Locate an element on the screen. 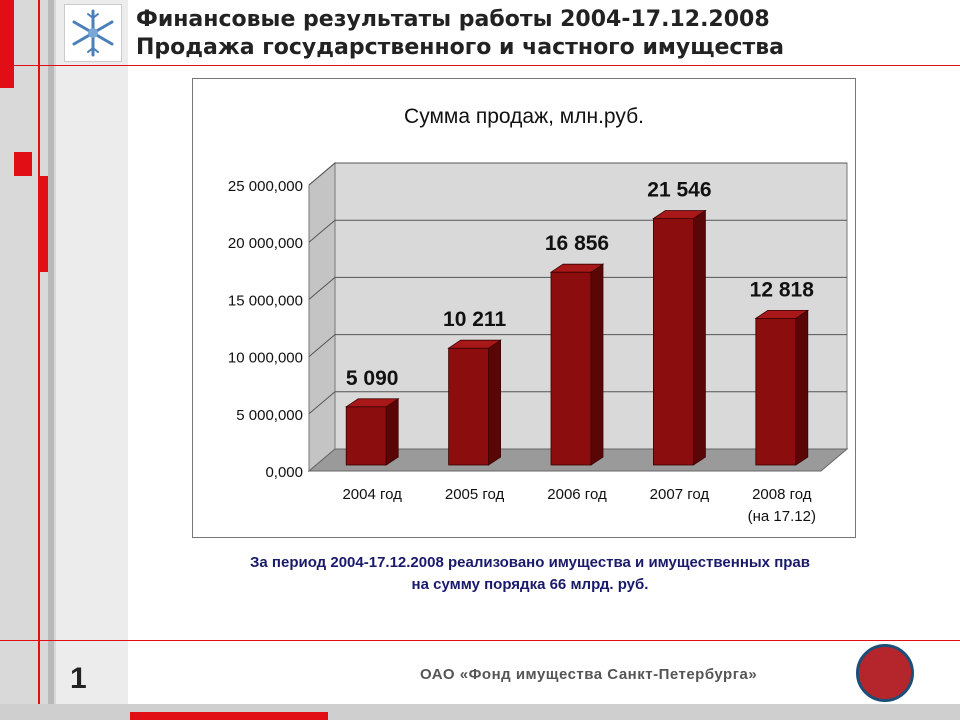  caption-line2: на сумму порядка 66 млрд. руб. is located at coordinates (530, 584).